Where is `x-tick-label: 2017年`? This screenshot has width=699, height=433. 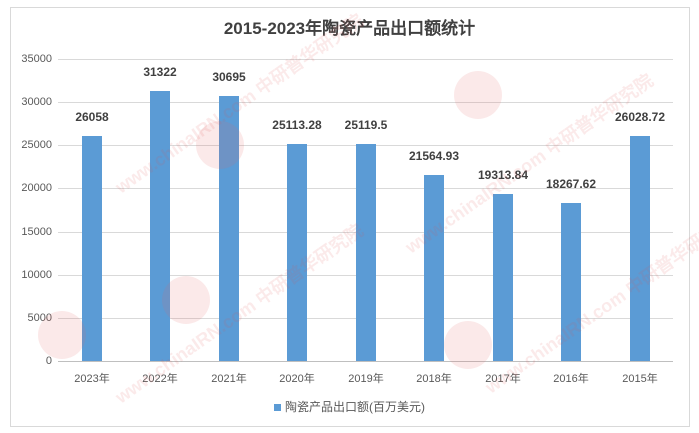
x-tick-label: 2017年 is located at coordinates (503, 379).